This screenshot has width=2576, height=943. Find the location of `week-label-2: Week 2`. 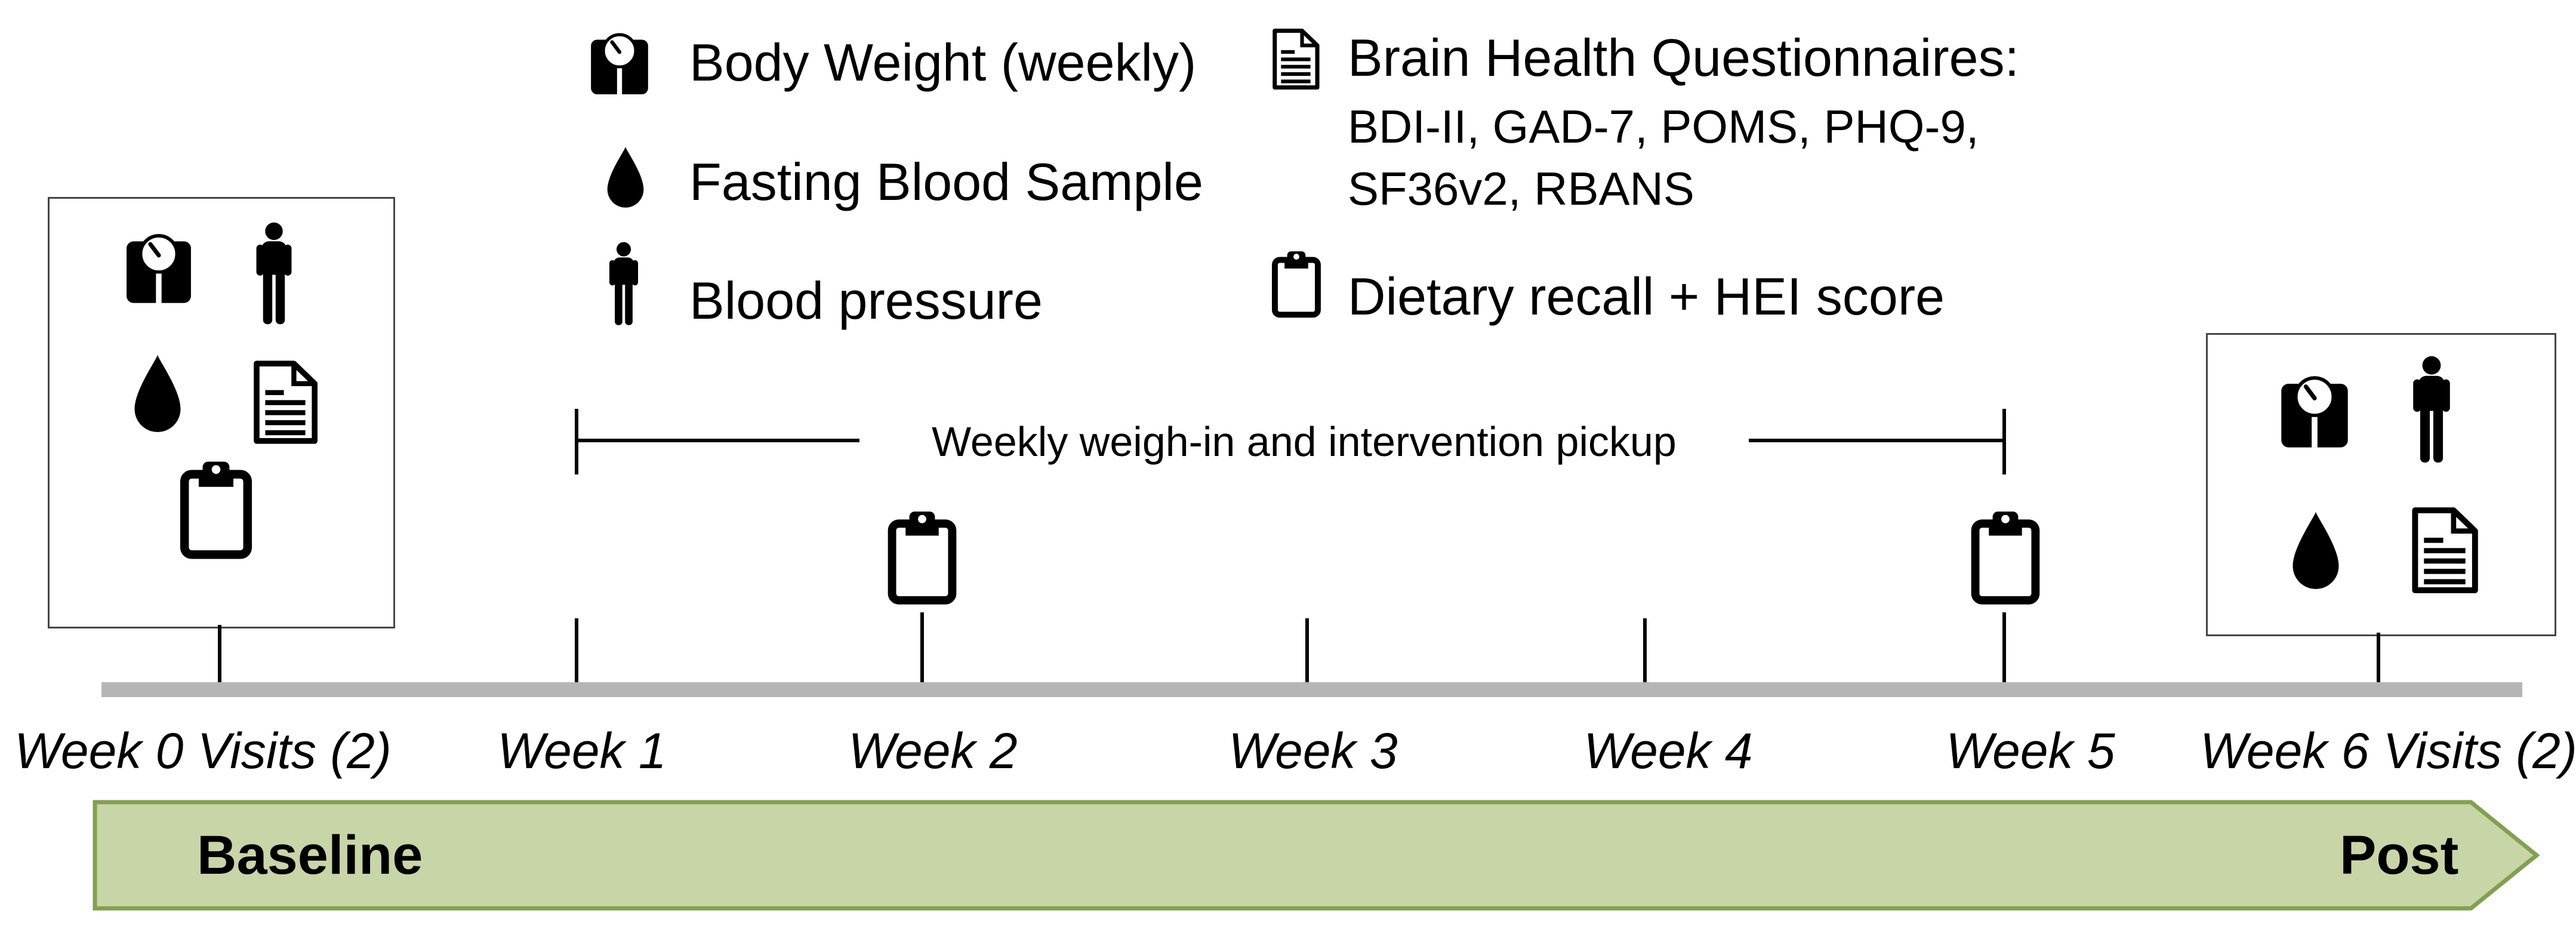

week-label-2: Week 2 is located at coordinates (933, 751).